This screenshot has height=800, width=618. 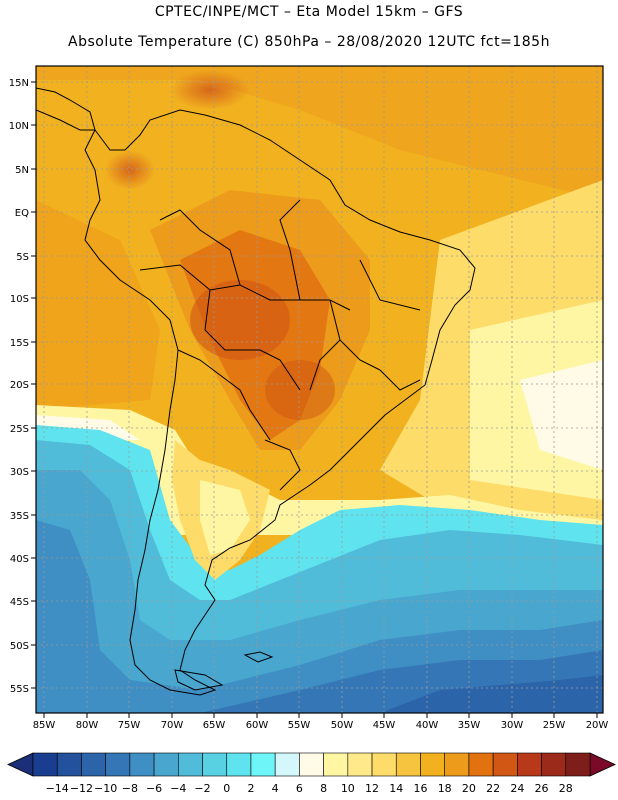 What do you see at coordinates (20, 764) in the screenshot?
I see `colorbar-min-arrow` at bounding box center [20, 764].